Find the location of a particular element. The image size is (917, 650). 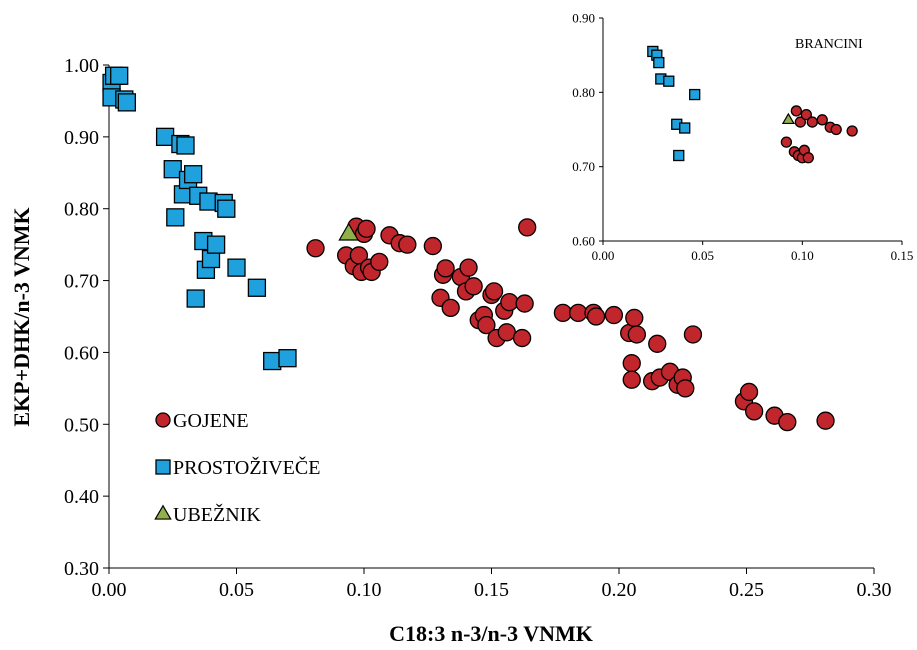

legend-label: UBEŽNIK is located at coordinates (217, 514).